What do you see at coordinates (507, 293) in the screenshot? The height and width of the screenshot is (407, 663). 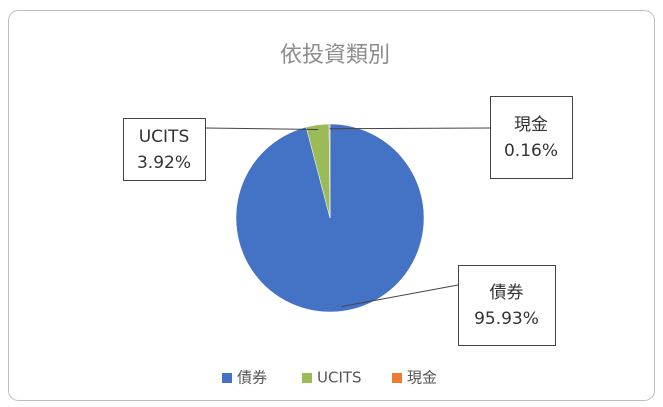 I see `data-label-name: 債券` at bounding box center [507, 293].